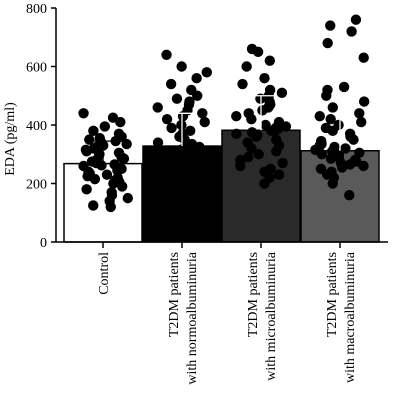 The image size is (408, 418). Describe the element at coordinates (36, 9) in the screenshot. I see `y-tick-label: 800` at that location.